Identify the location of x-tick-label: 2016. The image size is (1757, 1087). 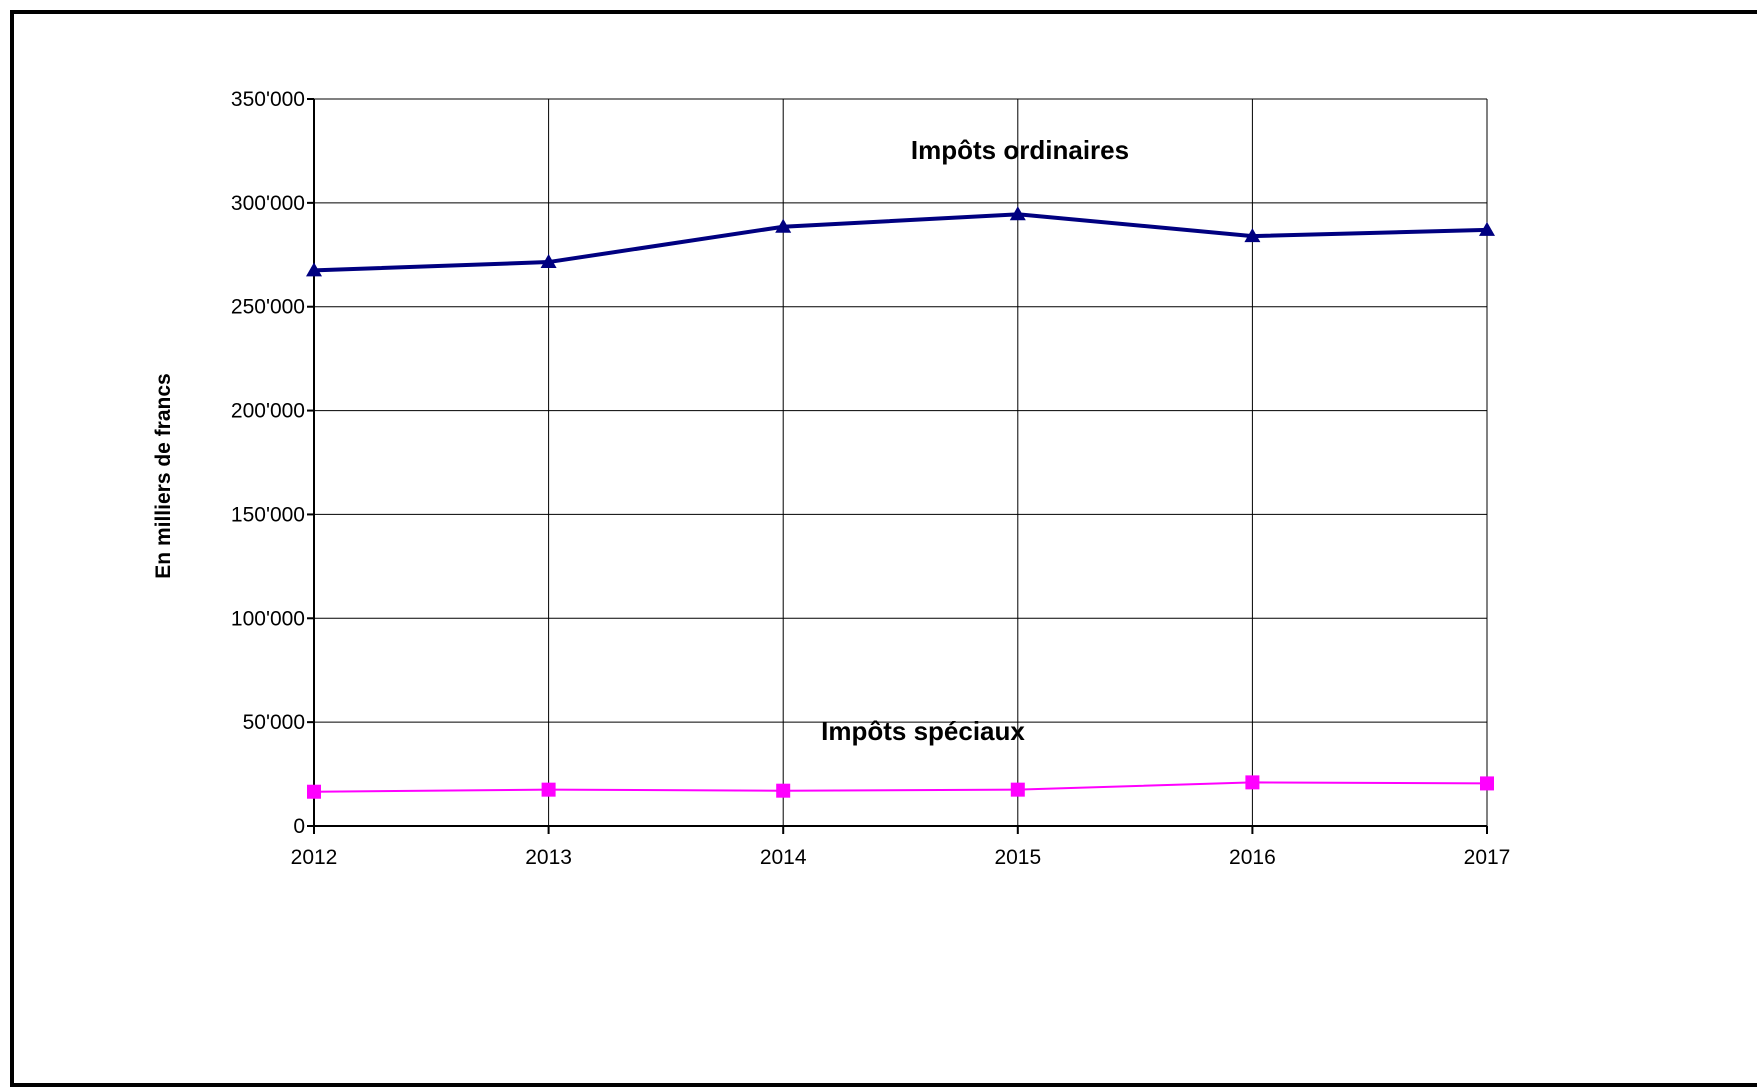
(1252, 857).